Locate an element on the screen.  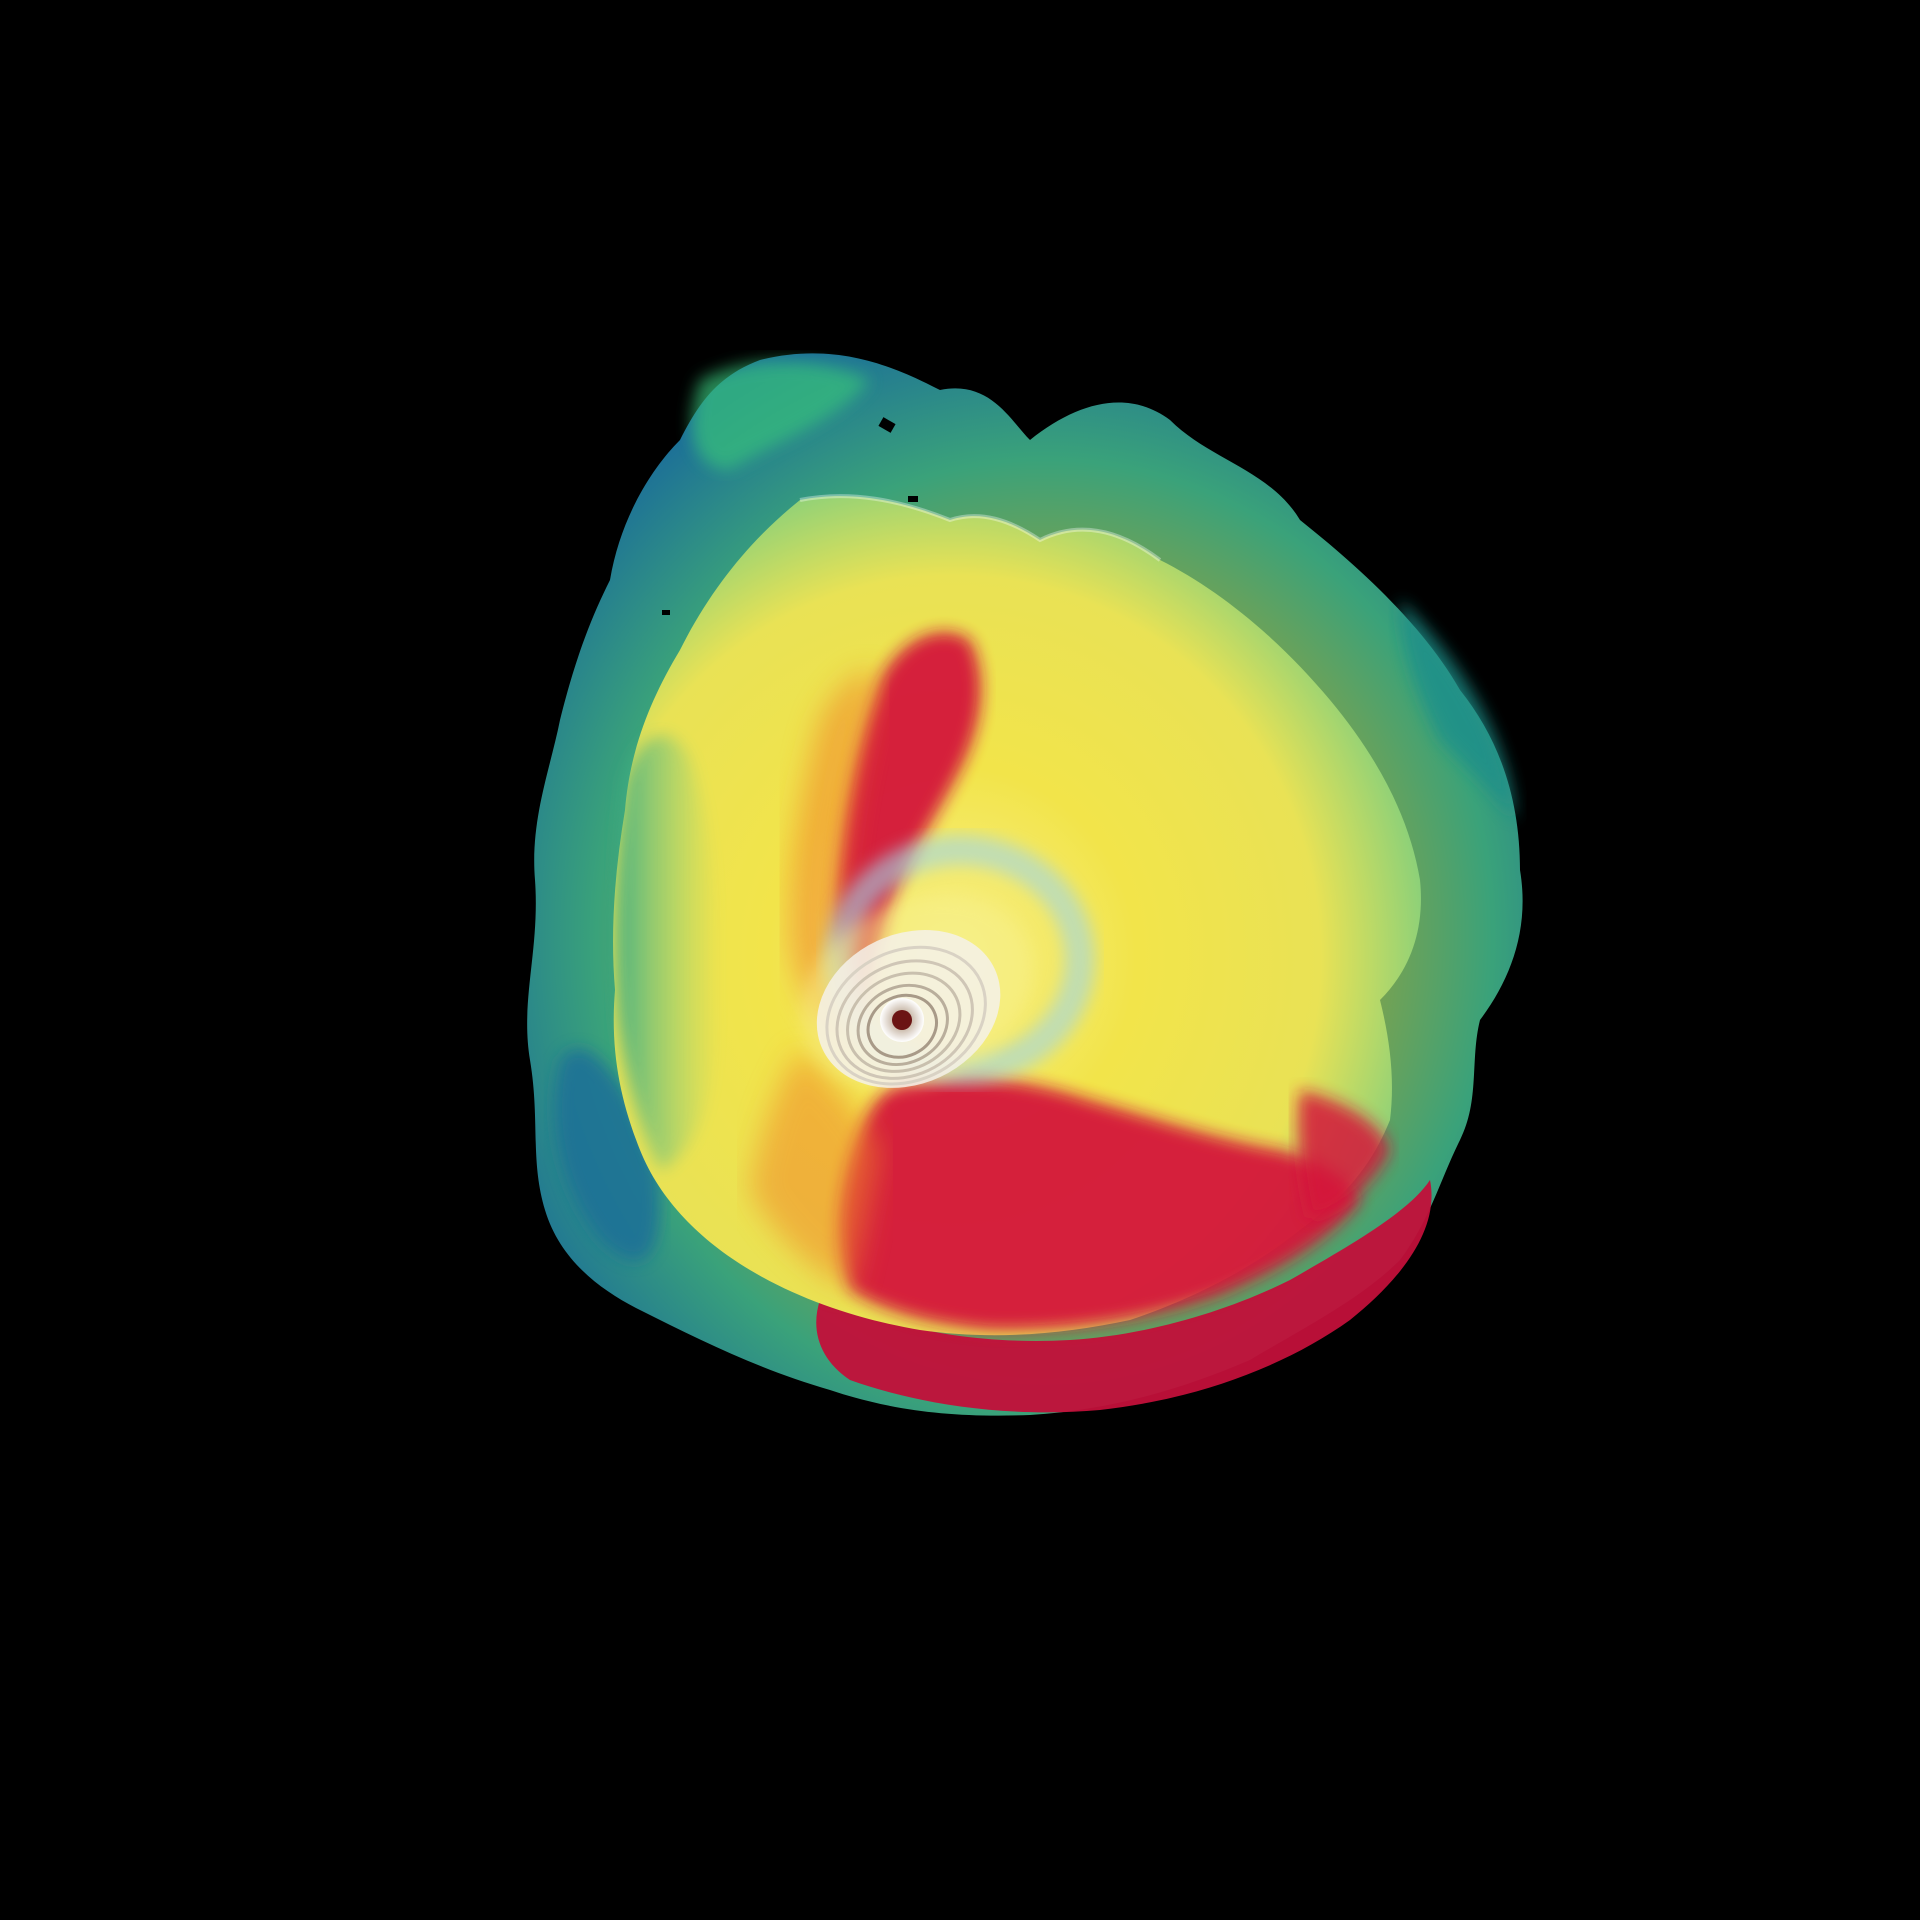
red-lower-region is located at coordinates (1099, 1203).